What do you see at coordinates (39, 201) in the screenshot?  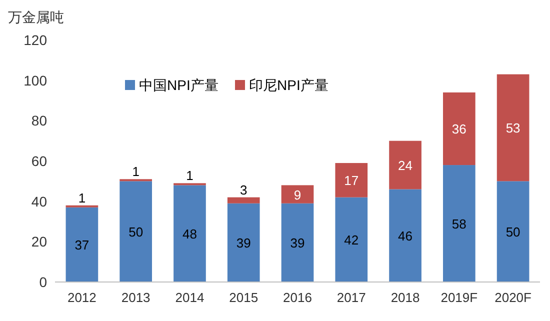 I see `y-tick-label: 40` at bounding box center [39, 201].